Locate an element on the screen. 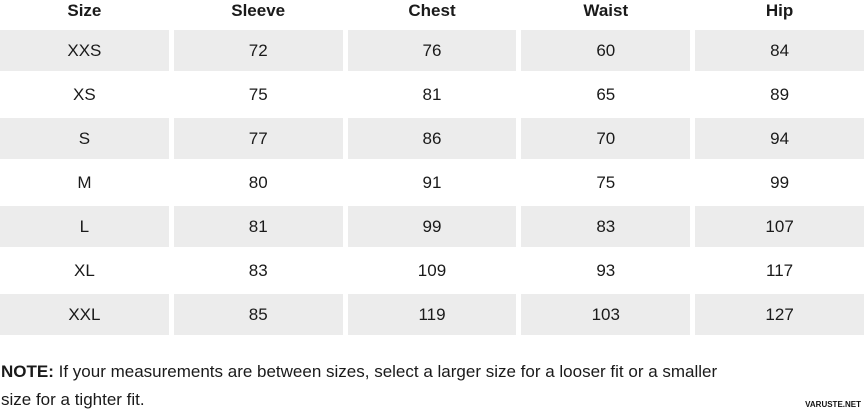 The height and width of the screenshot is (414, 864). chest-value: 76 is located at coordinates (432, 50).